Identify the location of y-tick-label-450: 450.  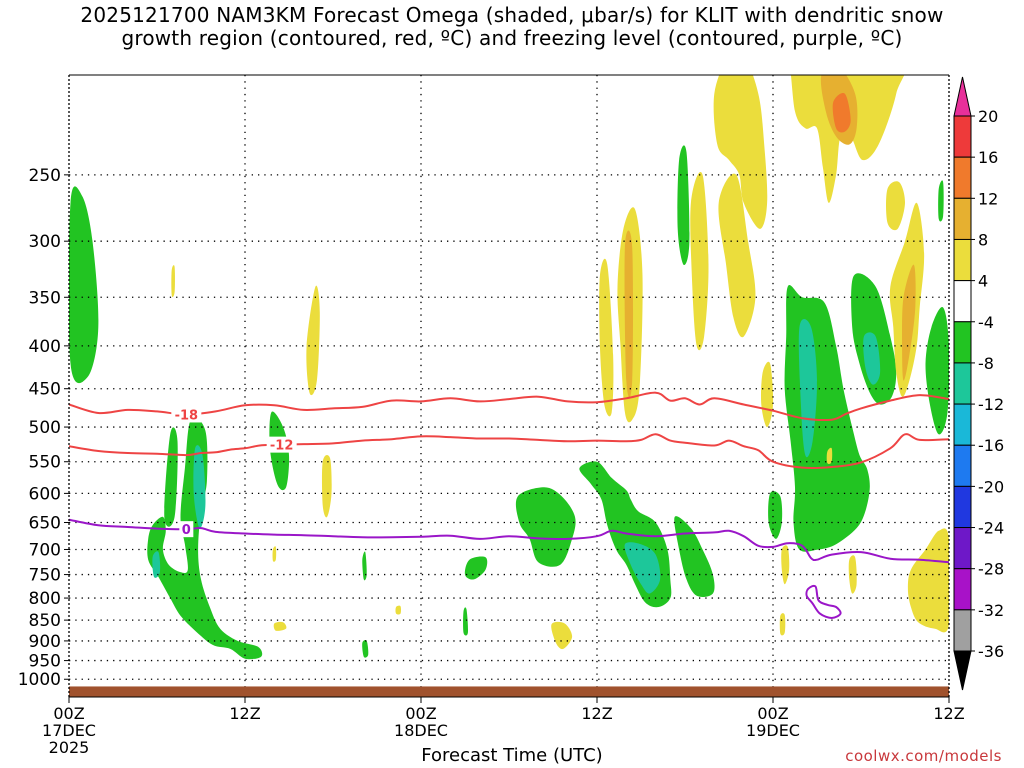
(45, 390).